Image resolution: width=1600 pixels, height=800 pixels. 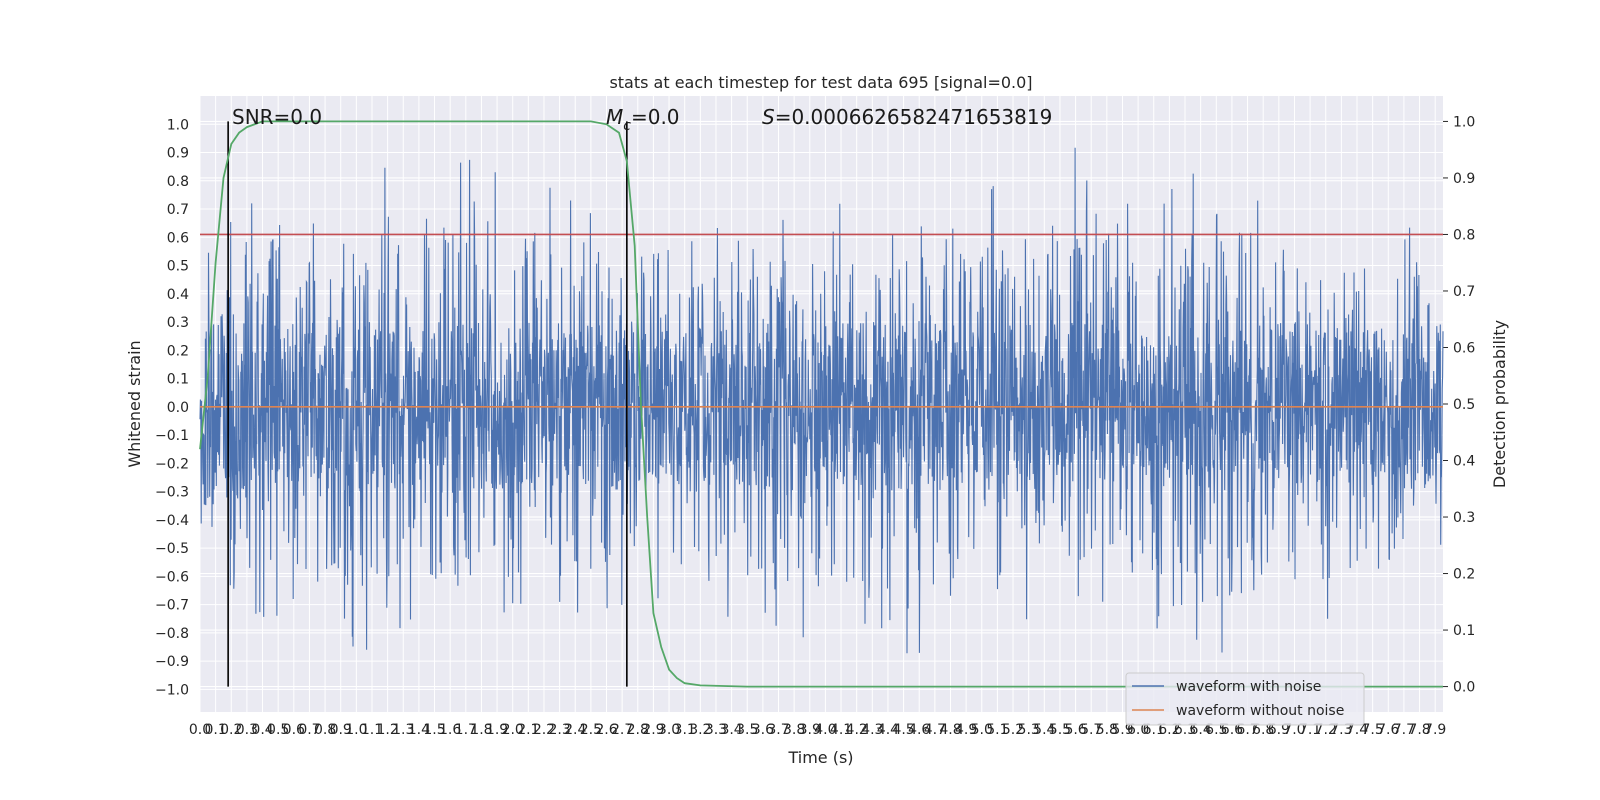 I want to click on x-tick-label: 7.7, so click(x=1404, y=730).